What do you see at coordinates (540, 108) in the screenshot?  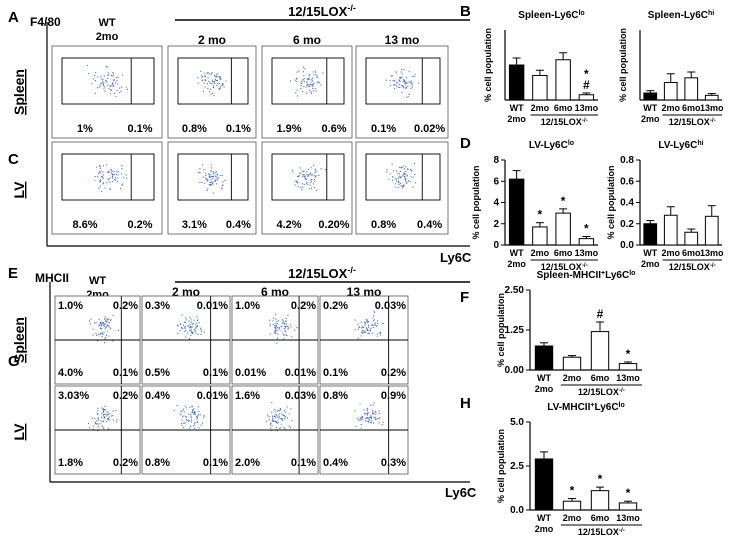 I see `x-tick-label: 2mo` at bounding box center [540, 108].